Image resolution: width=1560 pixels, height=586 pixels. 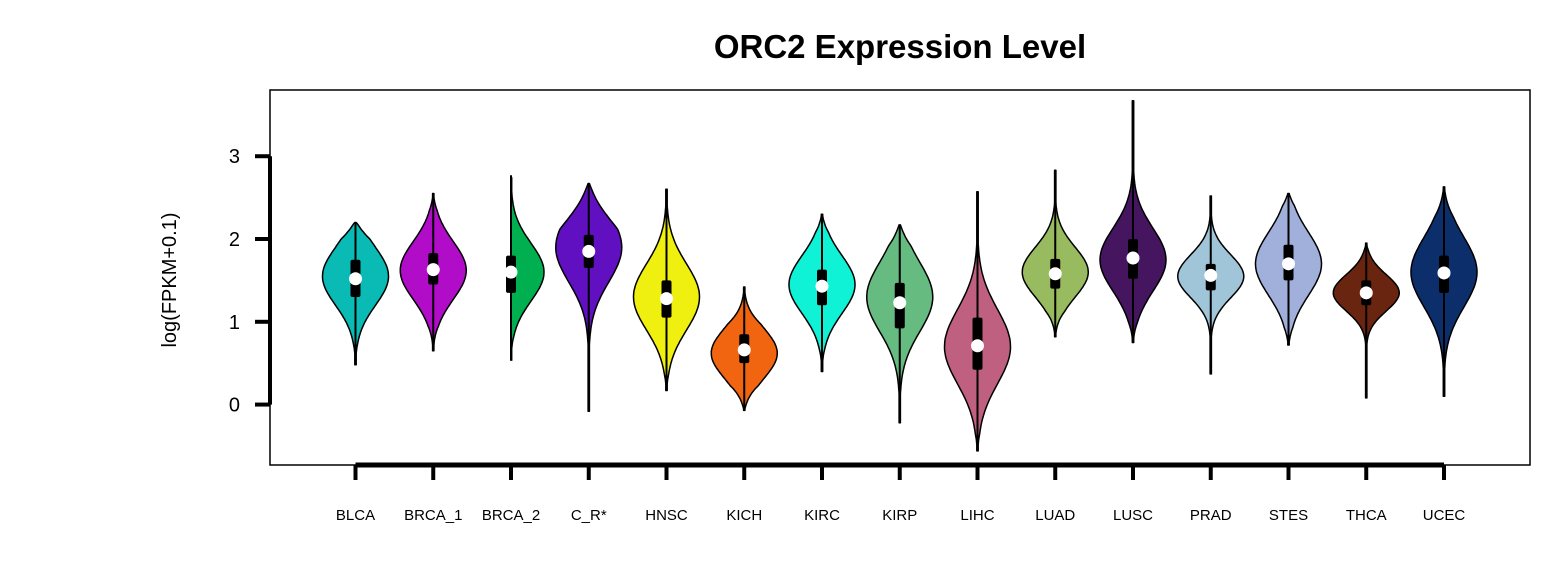 I want to click on median-point-LIHC, so click(x=977, y=346).